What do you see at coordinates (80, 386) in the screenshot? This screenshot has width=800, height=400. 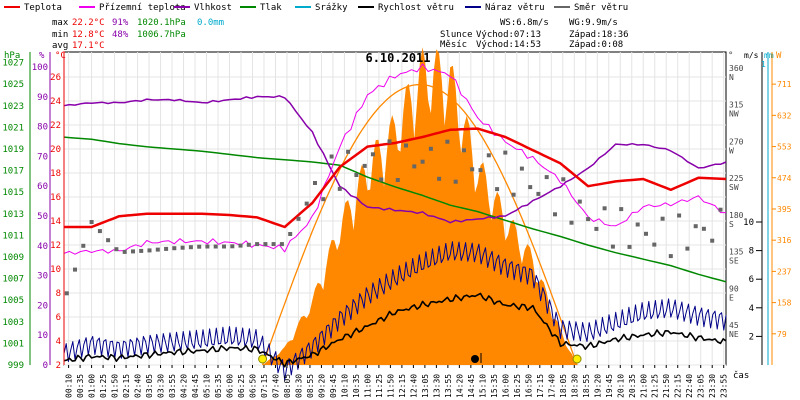 I see `time-tick-label: 00:35` at bounding box center [80, 386].